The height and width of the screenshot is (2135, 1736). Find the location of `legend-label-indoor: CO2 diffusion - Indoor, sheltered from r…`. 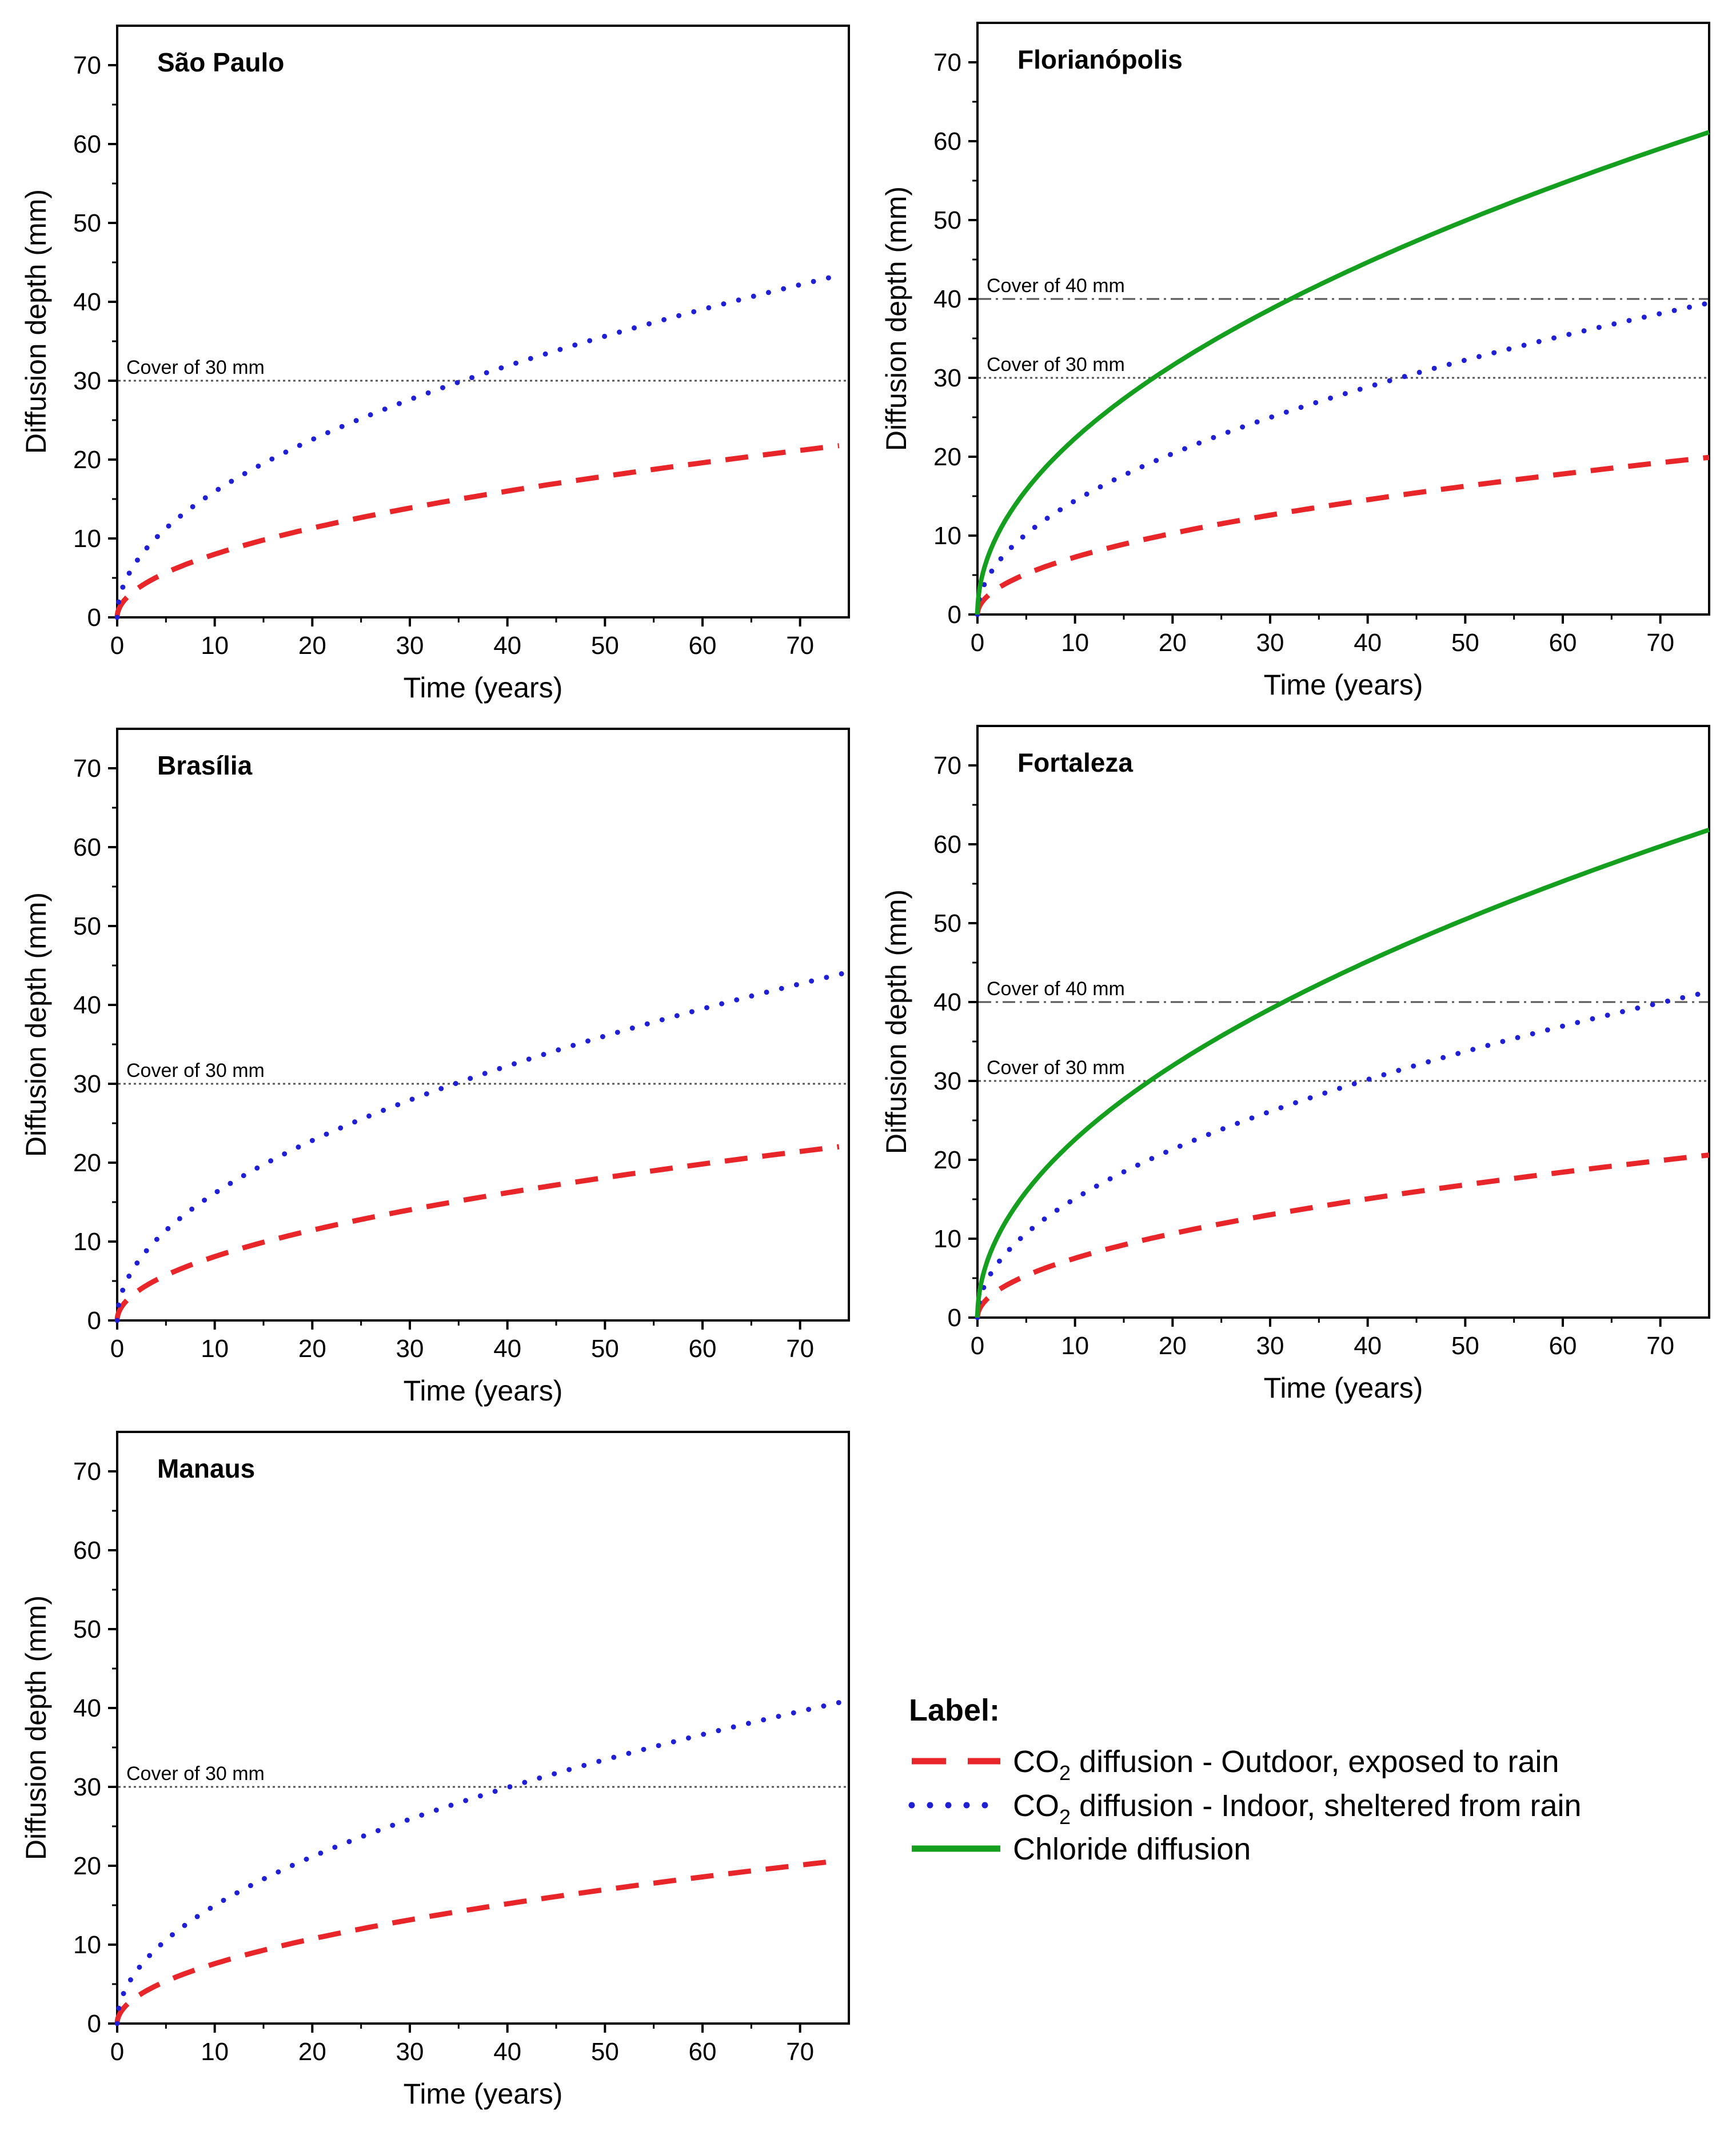

legend-label-indoor: CO2 diffusion - Indoor, sheltered from r… is located at coordinates (1297, 1809).